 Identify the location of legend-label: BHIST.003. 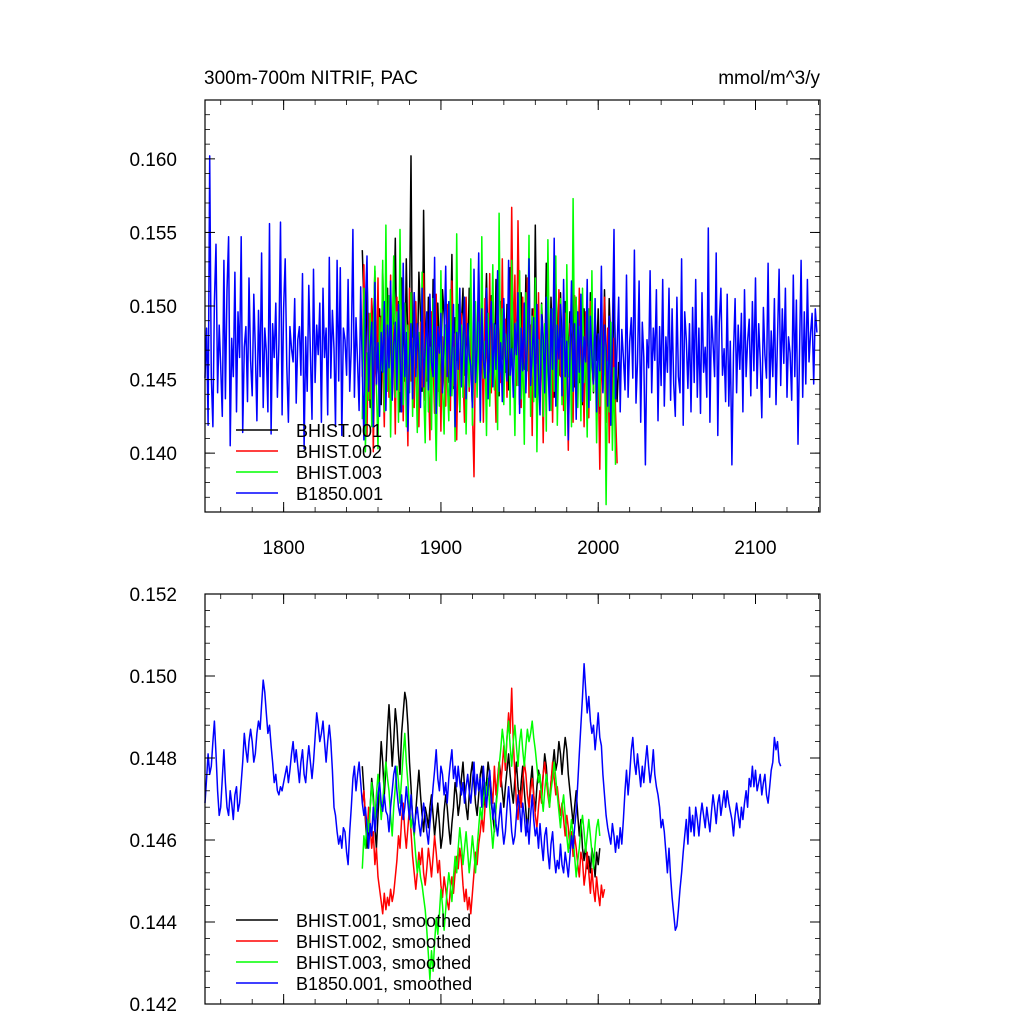
(339, 473).